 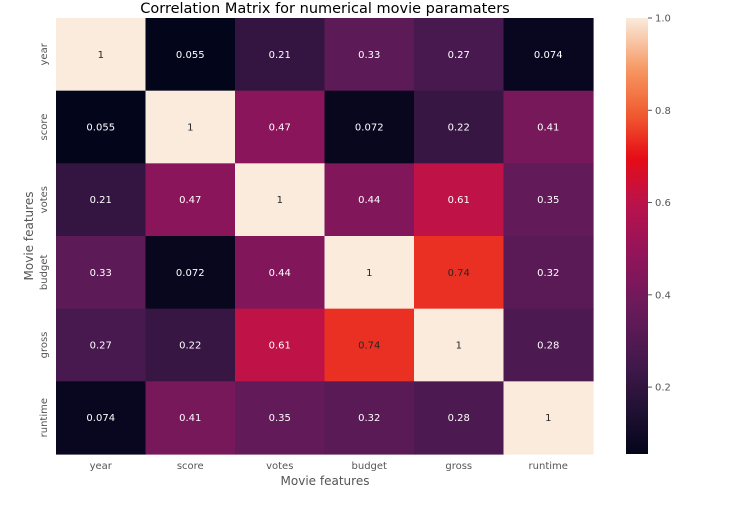 What do you see at coordinates (101, 466) in the screenshot?
I see `x-tick-label: year` at bounding box center [101, 466].